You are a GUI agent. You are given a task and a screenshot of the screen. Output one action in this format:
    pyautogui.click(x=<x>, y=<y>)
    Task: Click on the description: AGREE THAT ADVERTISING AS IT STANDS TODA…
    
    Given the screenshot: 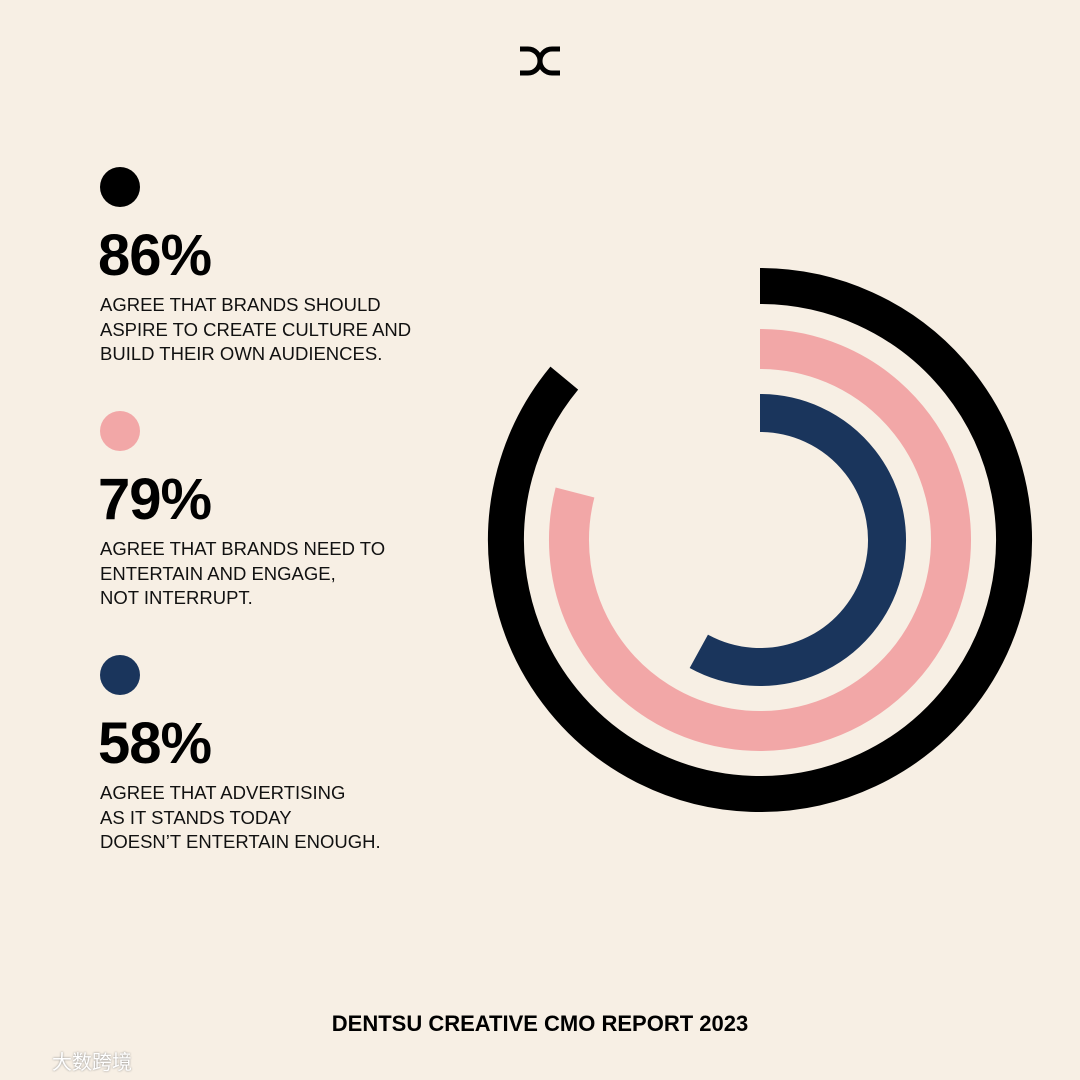 What is the action you would take?
    pyautogui.click(x=240, y=817)
    